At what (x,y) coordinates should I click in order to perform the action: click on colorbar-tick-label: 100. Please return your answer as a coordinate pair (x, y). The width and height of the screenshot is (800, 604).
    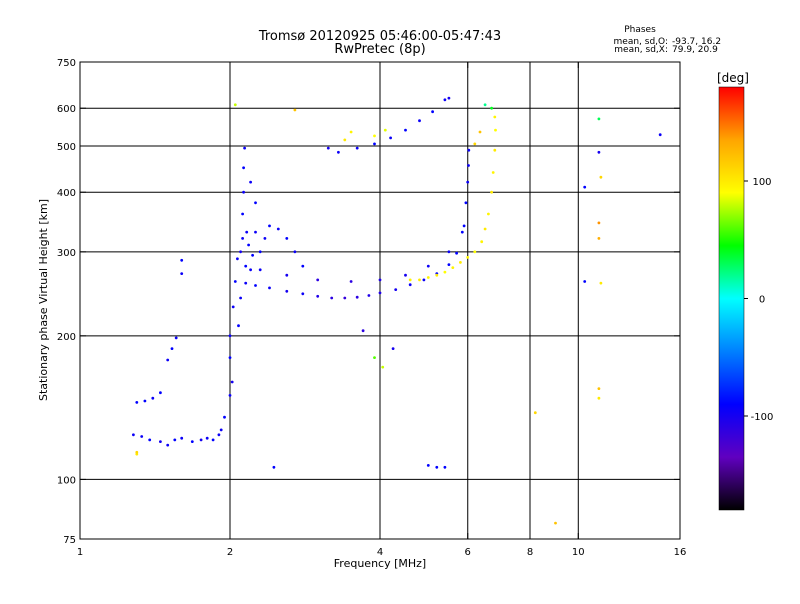
    Looking at the image, I should click on (761, 182).